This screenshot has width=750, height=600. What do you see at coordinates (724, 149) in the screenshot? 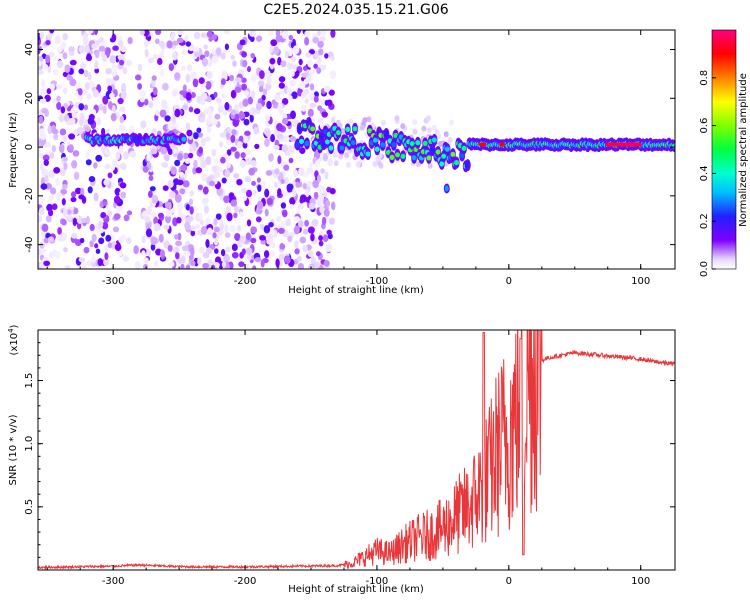
I see `colorbar-scale` at bounding box center [724, 149].